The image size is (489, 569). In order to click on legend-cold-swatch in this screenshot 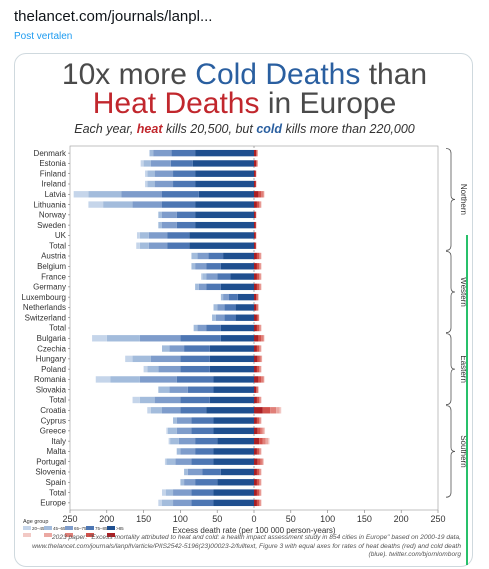, I will do `click(69, 528)`.